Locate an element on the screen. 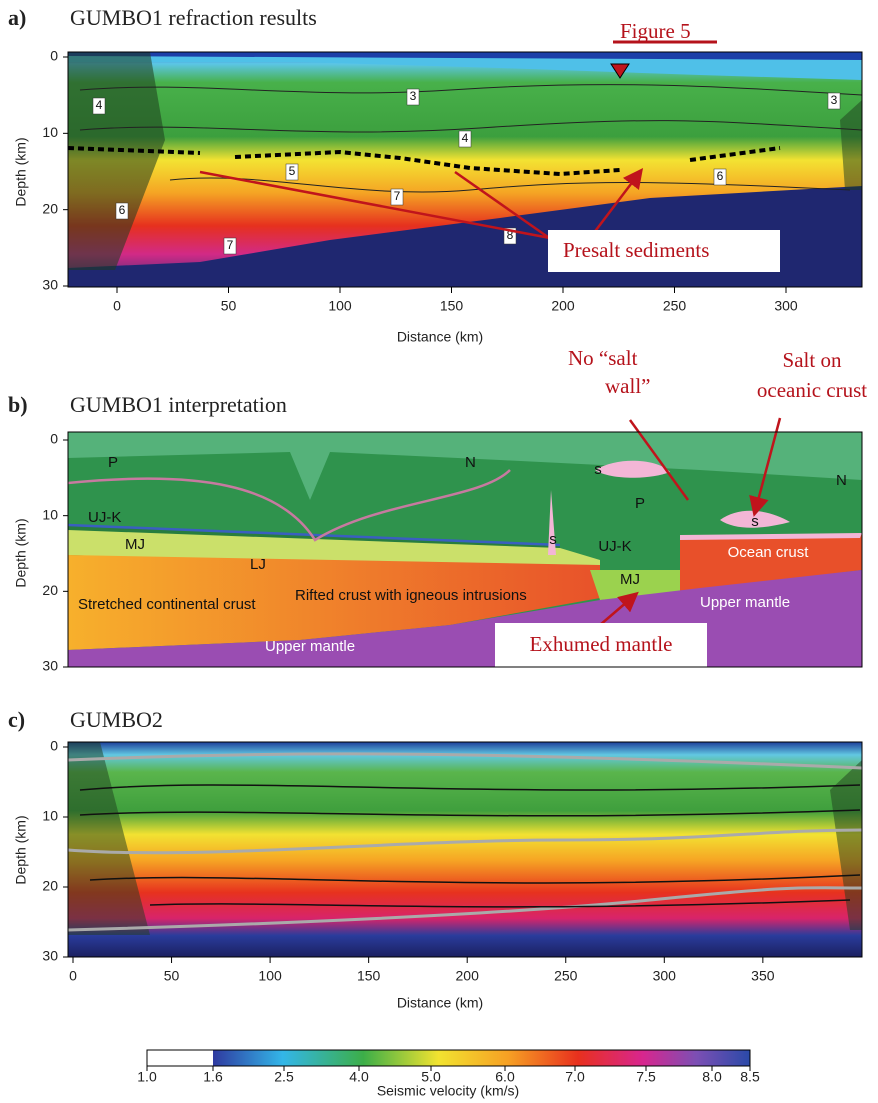  location-marker is located at coordinates (620, 71).